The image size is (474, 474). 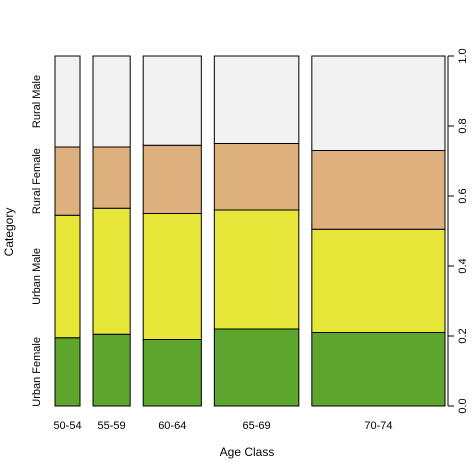 What do you see at coordinates (112, 426) in the screenshot?
I see `x-tick-label: 55-59` at bounding box center [112, 426].